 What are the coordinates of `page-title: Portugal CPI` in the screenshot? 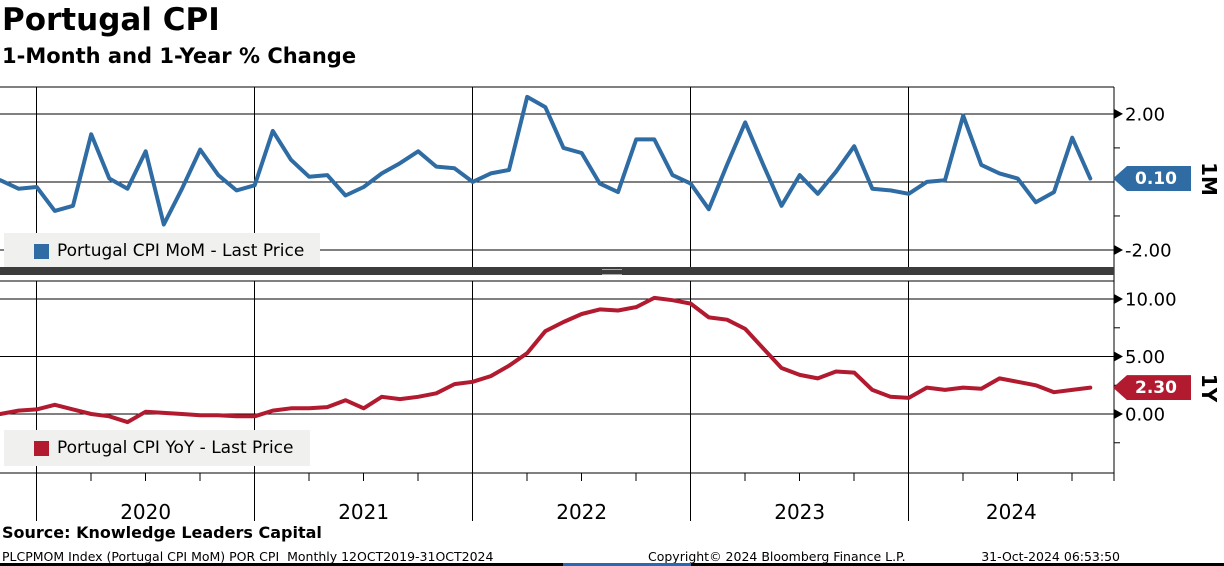 It's located at (111, 20).